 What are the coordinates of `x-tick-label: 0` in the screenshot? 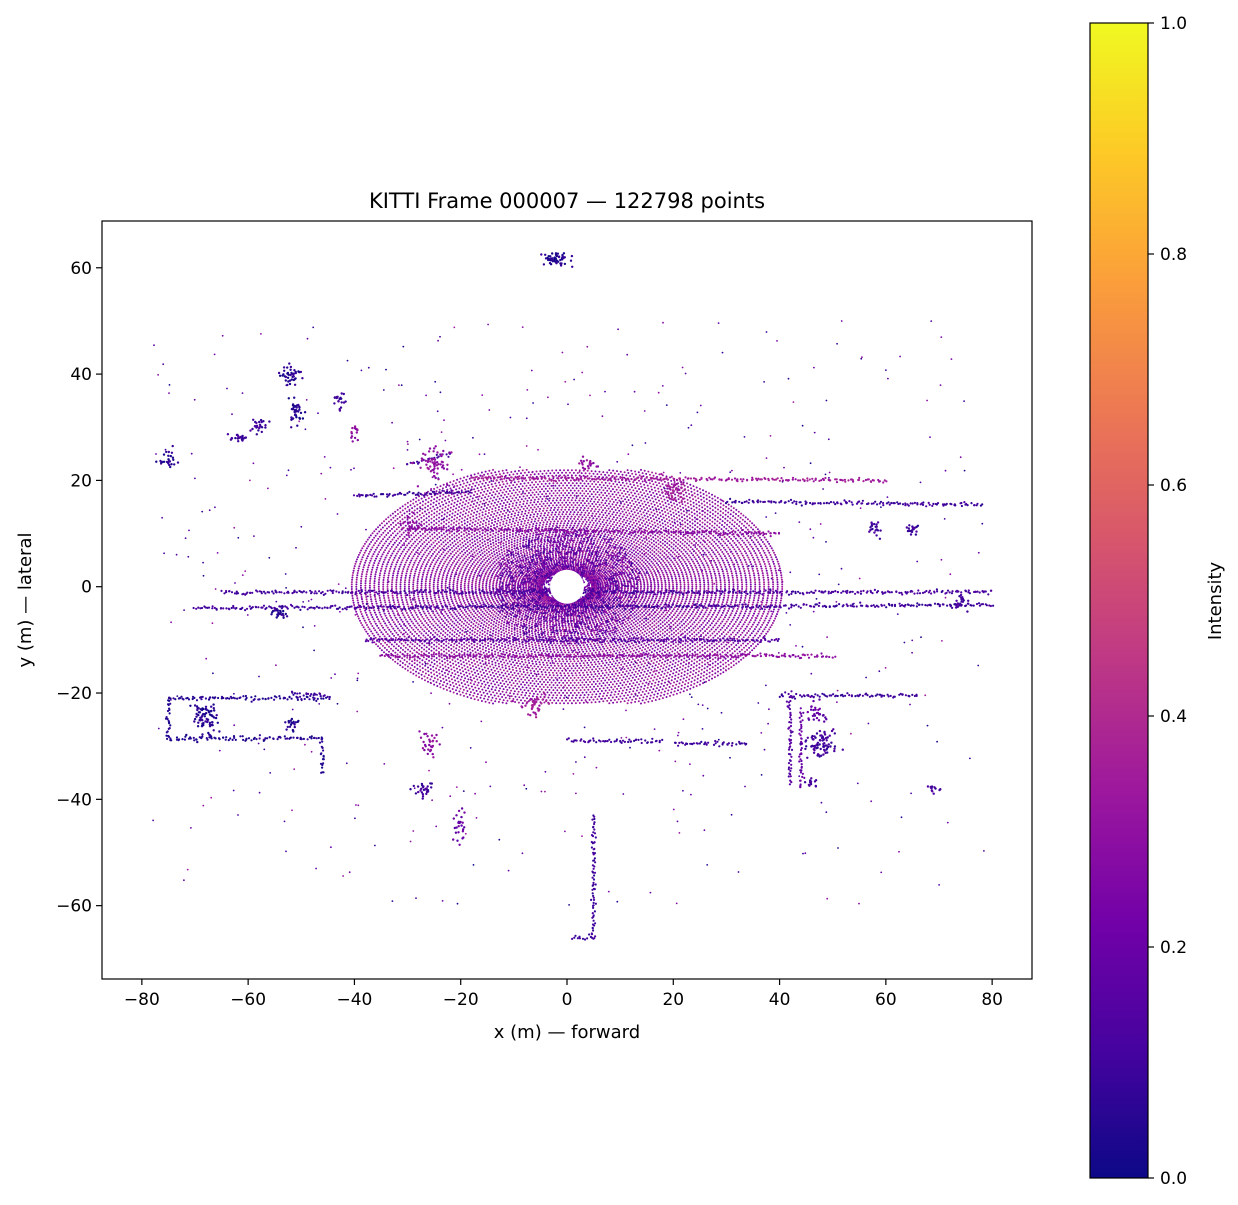 It's located at (567, 1000).